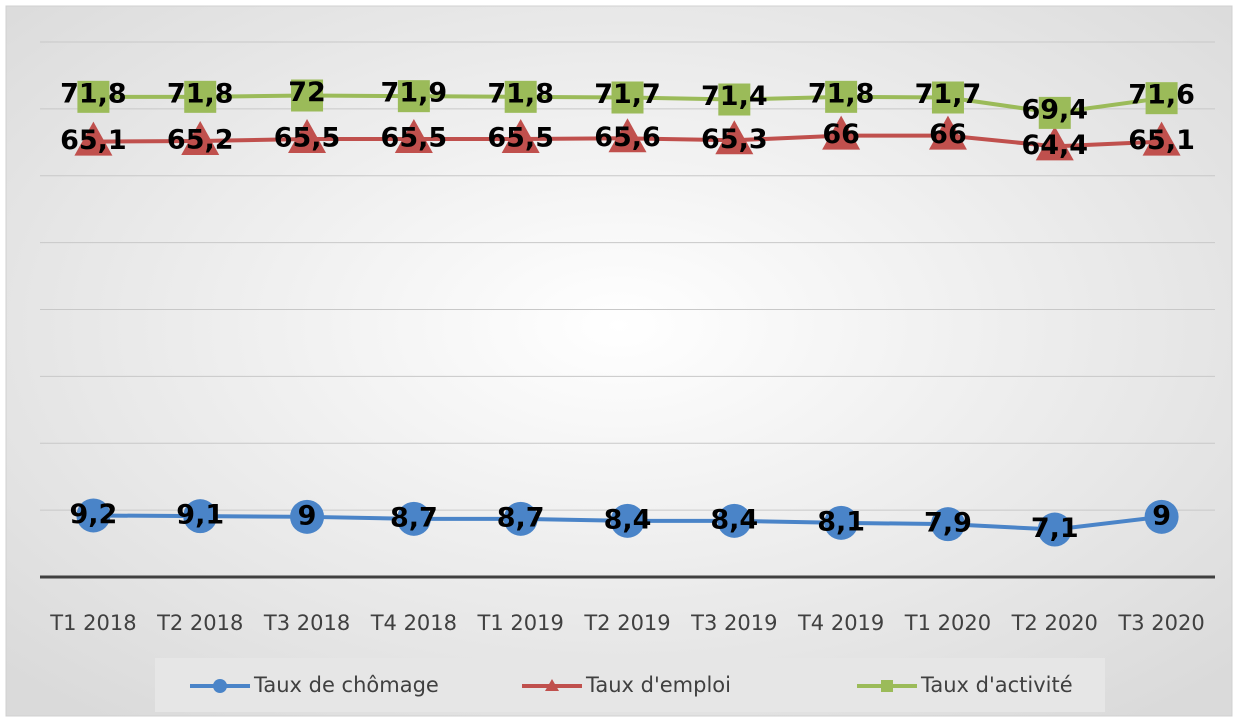 The width and height of the screenshot is (1238, 722). I want to click on data-label: 72, so click(307, 92).